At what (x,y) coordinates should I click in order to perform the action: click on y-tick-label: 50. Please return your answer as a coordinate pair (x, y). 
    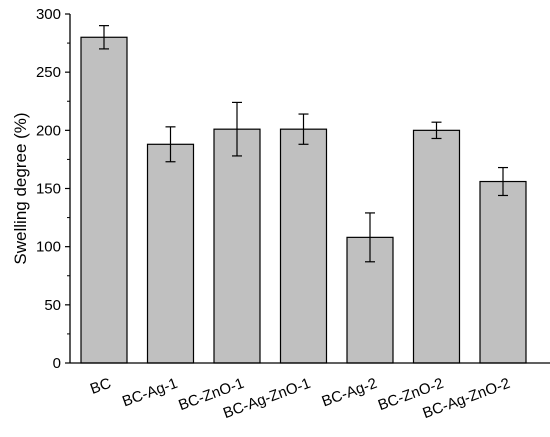
    Looking at the image, I should click on (52, 305).